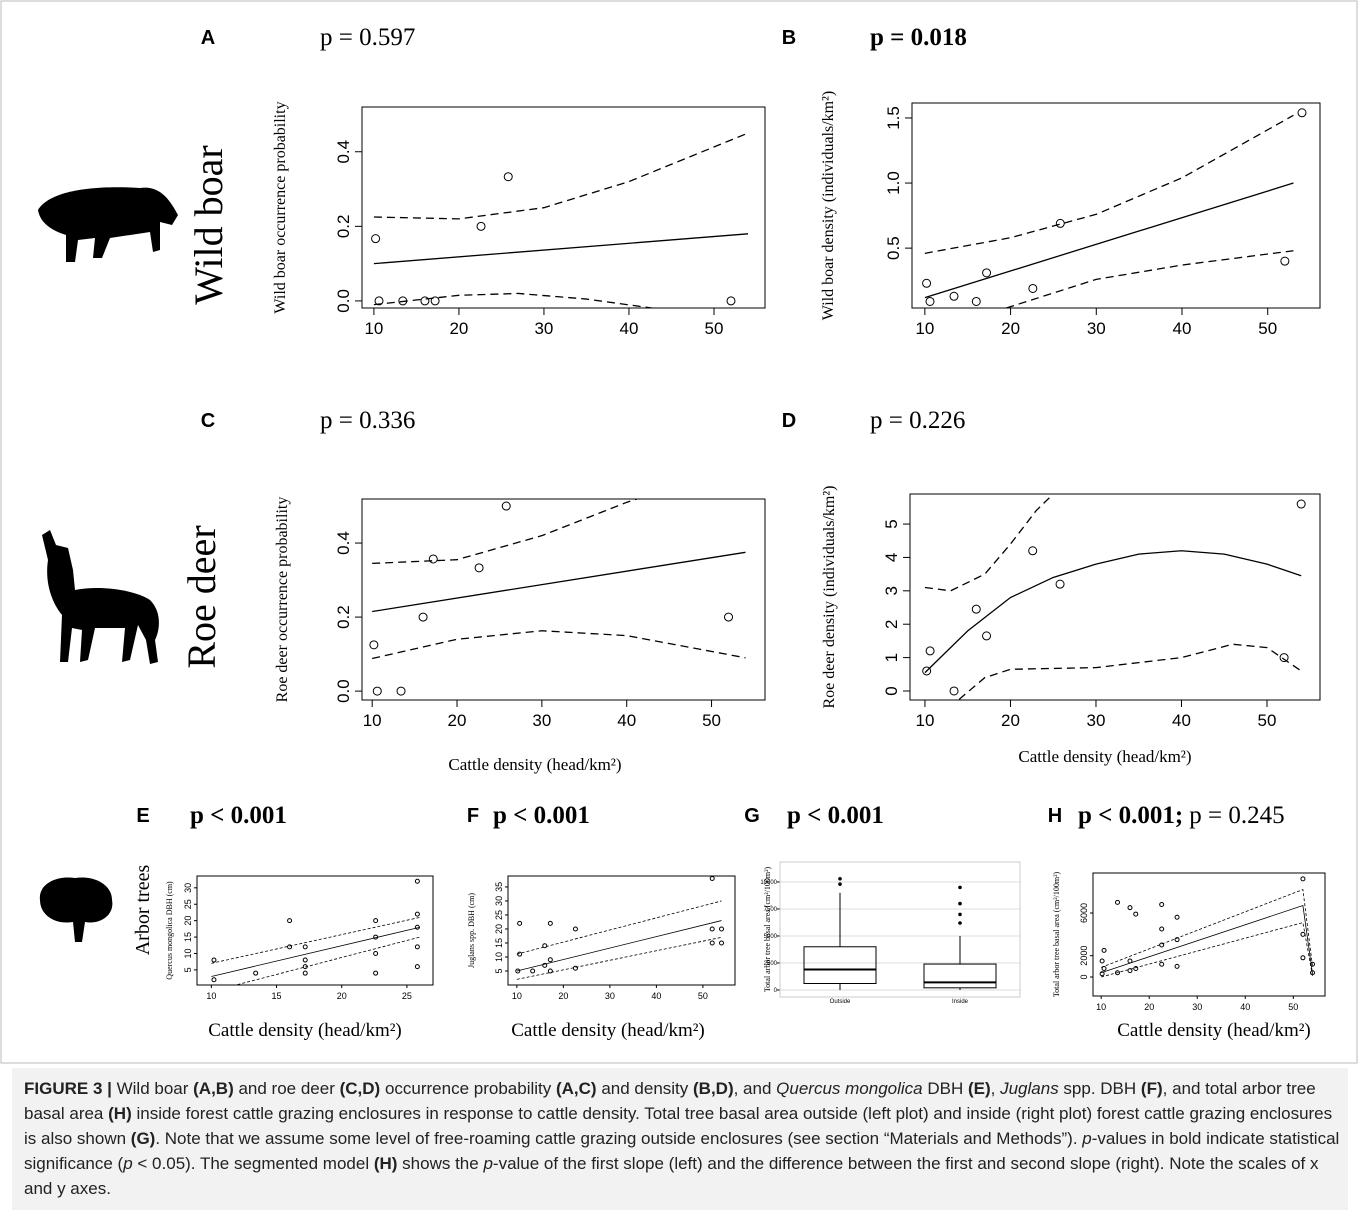 Image resolution: width=1358 pixels, height=1213 pixels. Describe the element at coordinates (771, 964) in the screenshot. I see `y-tick-label: 2500` at that location.